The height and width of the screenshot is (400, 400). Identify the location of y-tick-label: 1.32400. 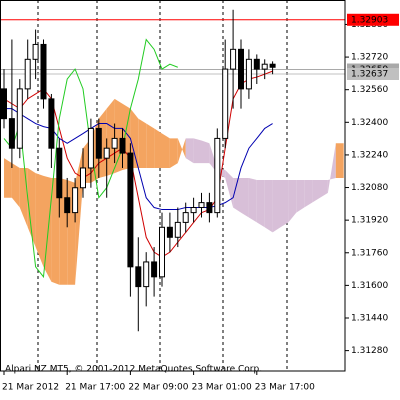
(369, 123).